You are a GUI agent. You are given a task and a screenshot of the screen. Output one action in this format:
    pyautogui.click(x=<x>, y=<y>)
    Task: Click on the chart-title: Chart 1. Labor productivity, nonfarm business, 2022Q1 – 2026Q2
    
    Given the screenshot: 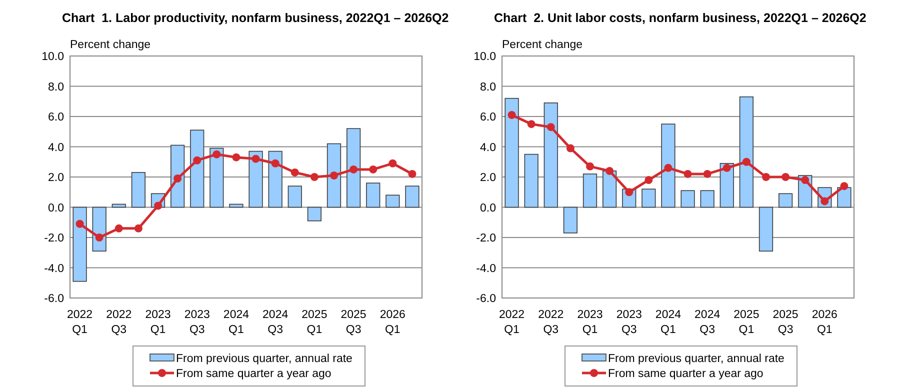 What is the action you would take?
    pyautogui.click(x=255, y=18)
    